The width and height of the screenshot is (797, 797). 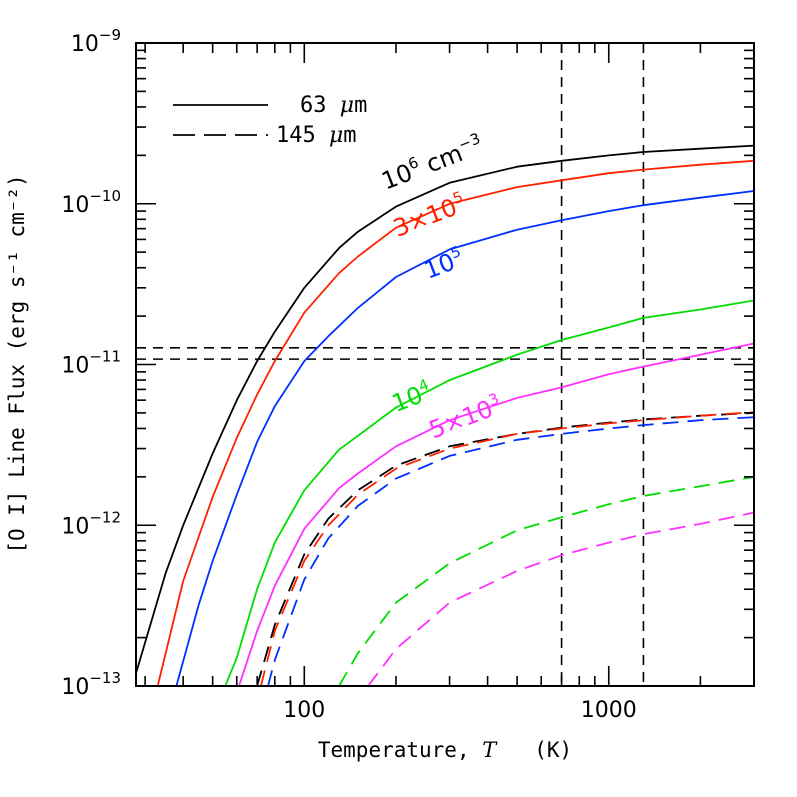 I want to click on x-axis-label-unit: (K), so click(x=534, y=750).